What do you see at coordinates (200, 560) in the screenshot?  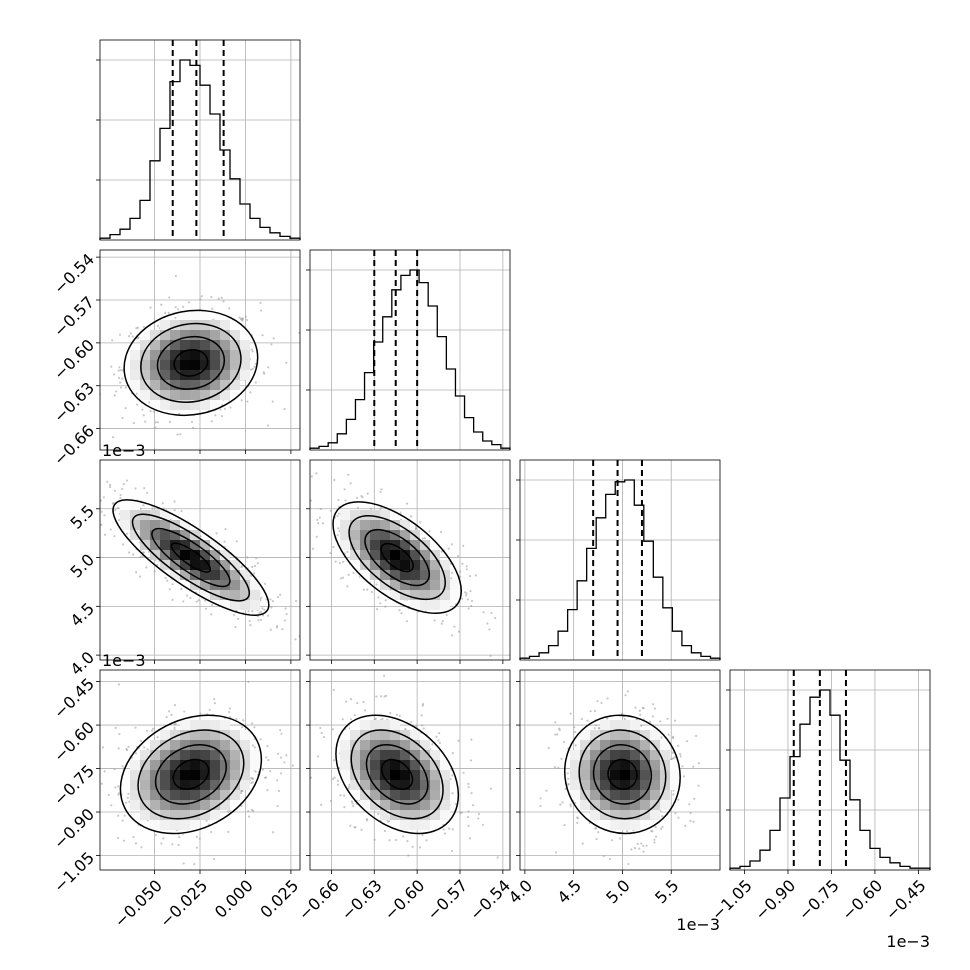 I see `density-content` at bounding box center [200, 560].